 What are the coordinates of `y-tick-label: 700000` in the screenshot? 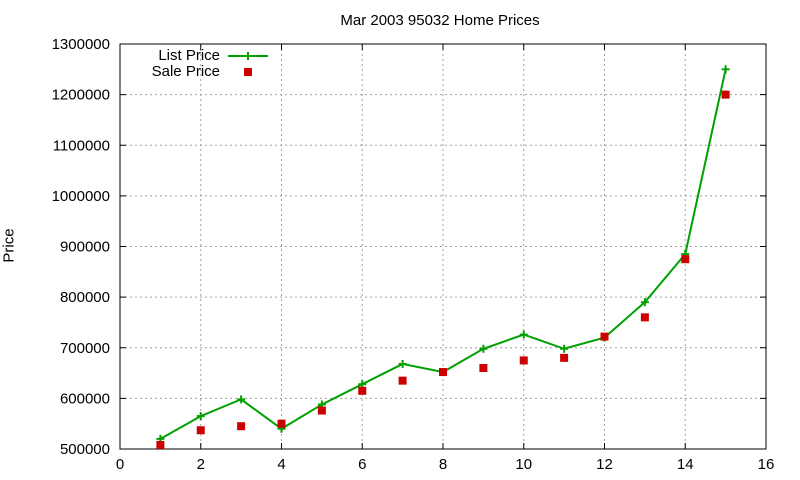 It's located at (85, 348).